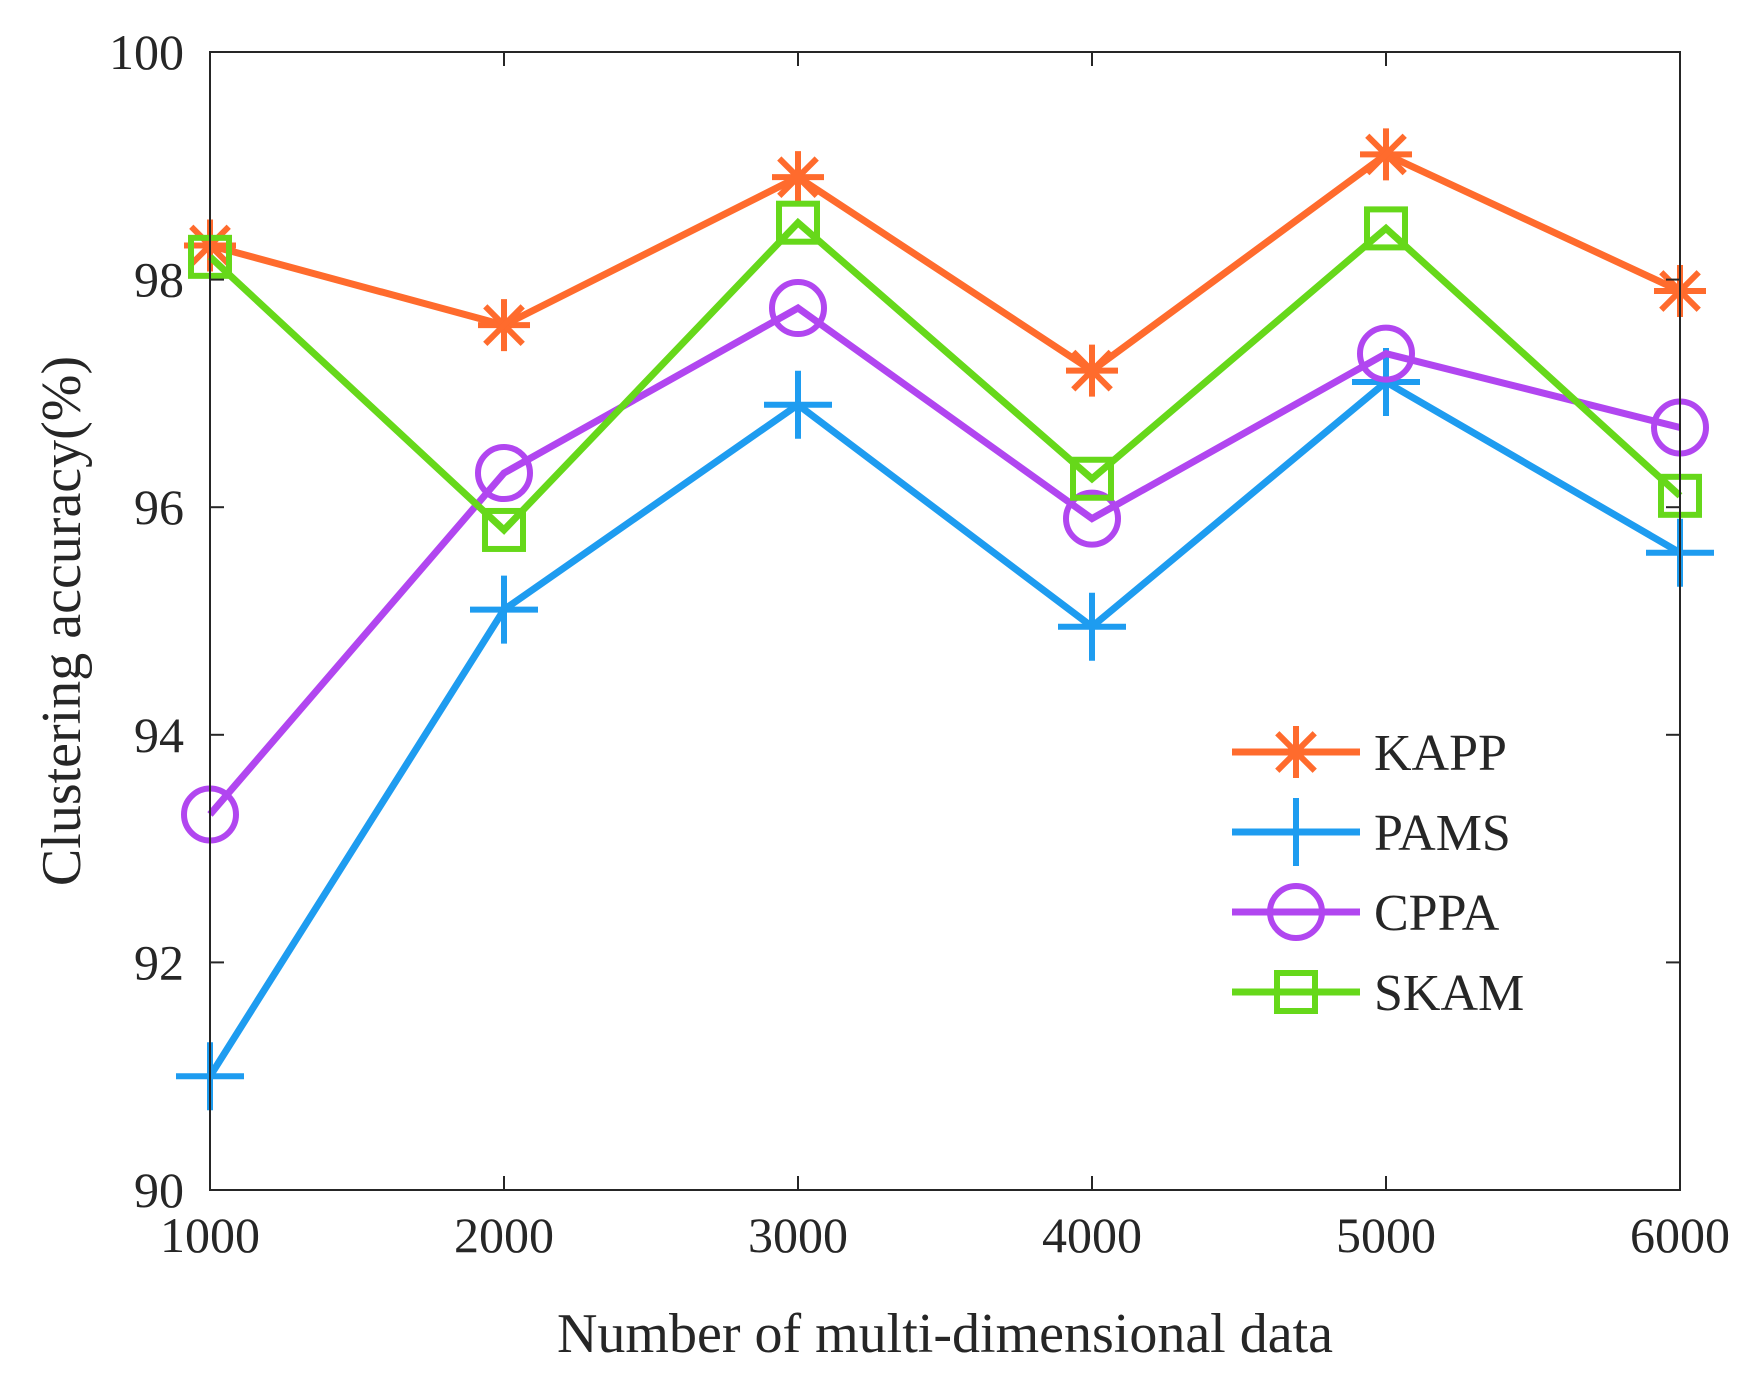 The width and height of the screenshot is (1752, 1374). What do you see at coordinates (504, 529) in the screenshot?
I see `data-point-skam-2000` at bounding box center [504, 529].